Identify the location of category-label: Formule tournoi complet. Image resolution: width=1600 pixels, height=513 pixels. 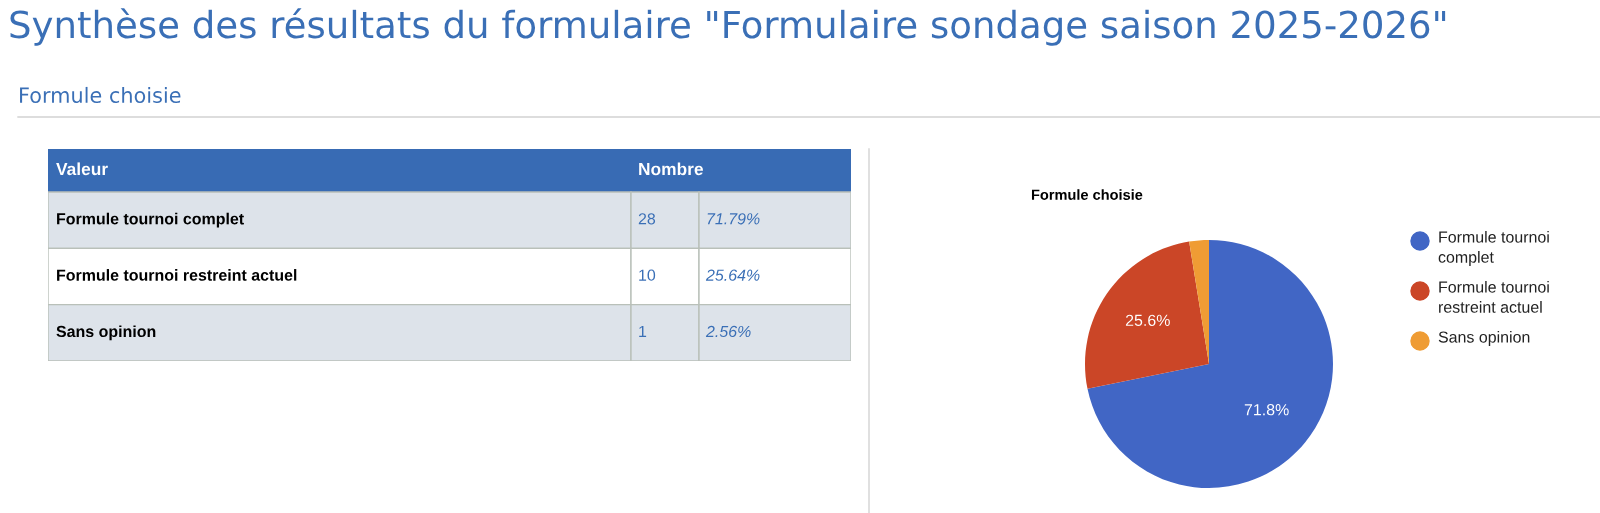
(150, 220).